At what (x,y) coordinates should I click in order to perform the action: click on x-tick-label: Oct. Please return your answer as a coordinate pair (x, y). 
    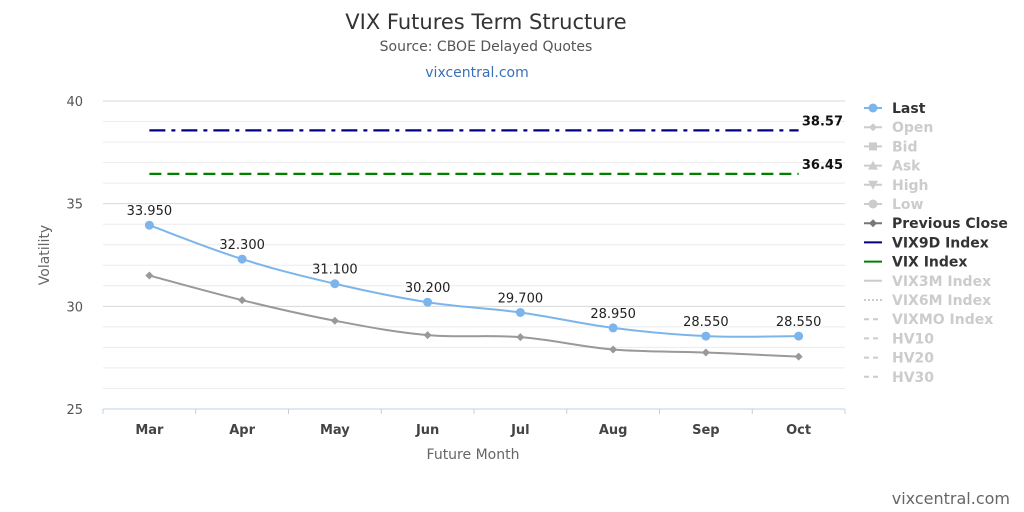
    Looking at the image, I should click on (798, 430).